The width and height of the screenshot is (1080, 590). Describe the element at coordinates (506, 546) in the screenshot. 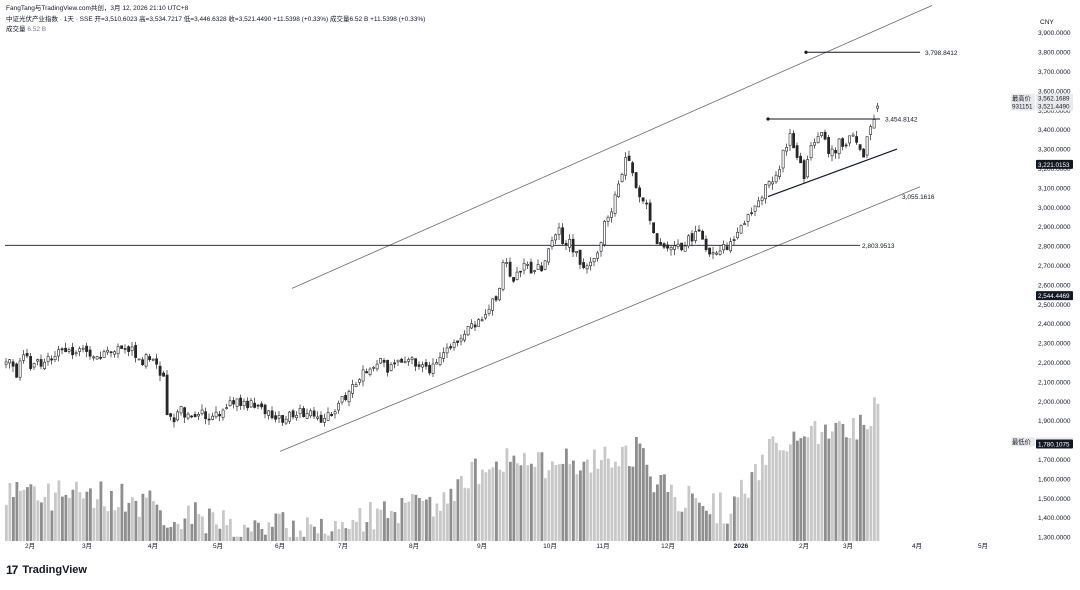

I see `time-axis: 2月 3月 4月 5月 6月 7月 8月 9月 10月 11月 12月 2026 2月 3月 4月 5月` at that location.